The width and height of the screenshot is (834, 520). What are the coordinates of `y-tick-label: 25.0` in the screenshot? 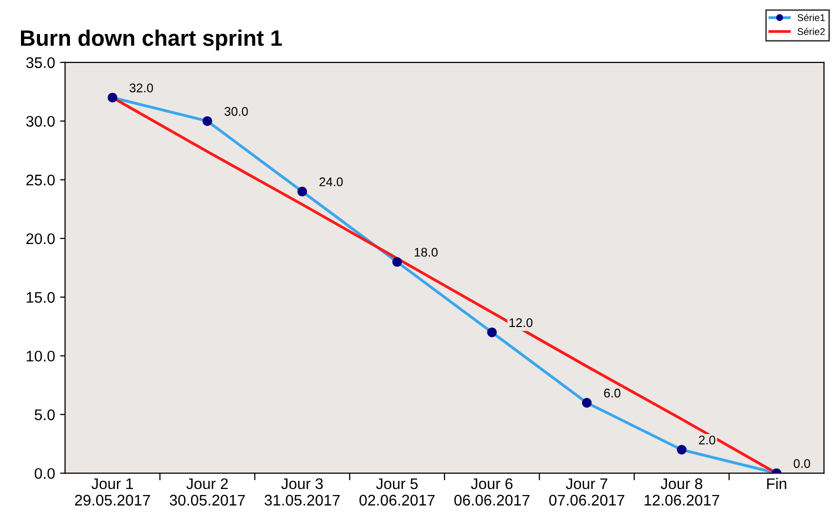 It's located at (40, 180).